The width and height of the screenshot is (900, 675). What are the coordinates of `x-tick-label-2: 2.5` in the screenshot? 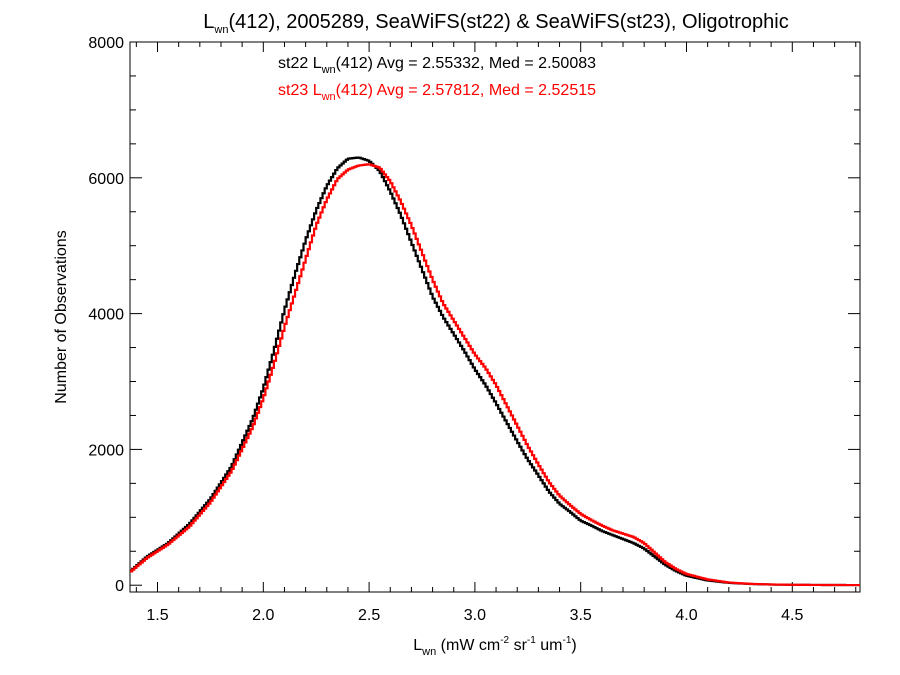 It's located at (369, 615).